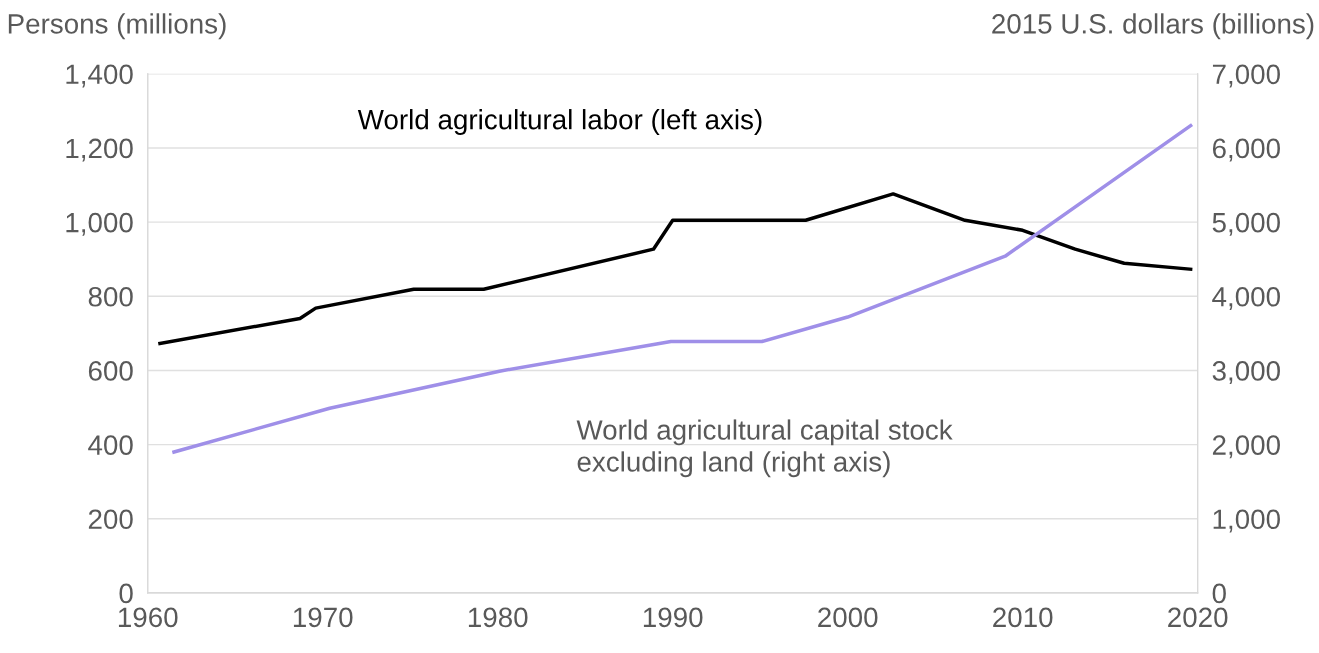  What do you see at coordinates (1023, 617) in the screenshot?
I see `x-tick-label: 2010` at bounding box center [1023, 617].